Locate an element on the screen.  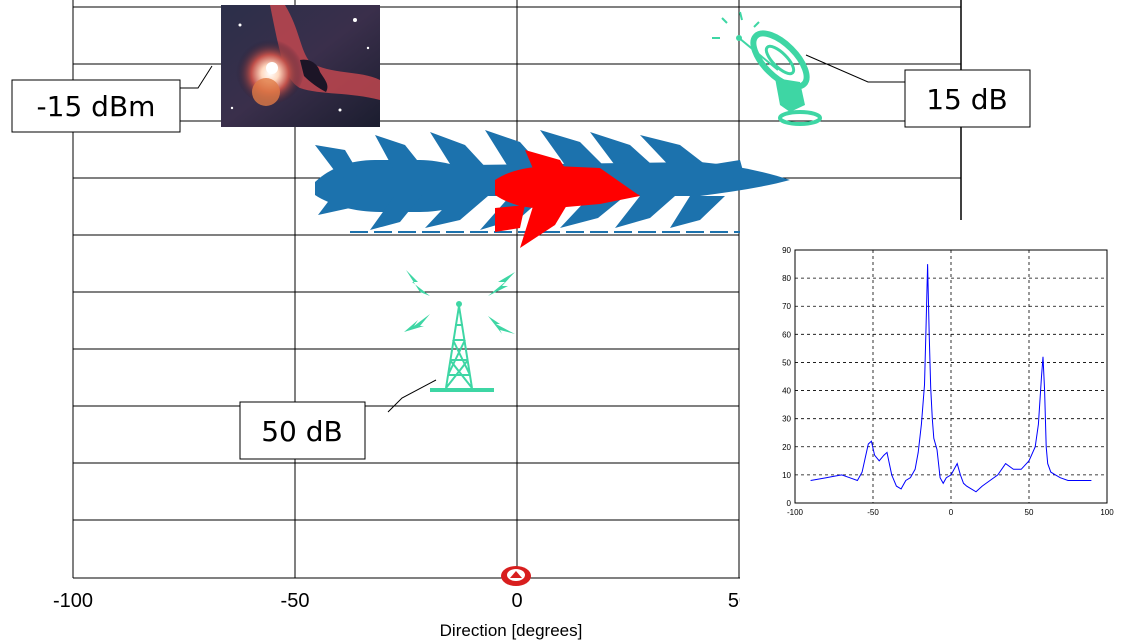
target-jet is located at coordinates (567, 199).